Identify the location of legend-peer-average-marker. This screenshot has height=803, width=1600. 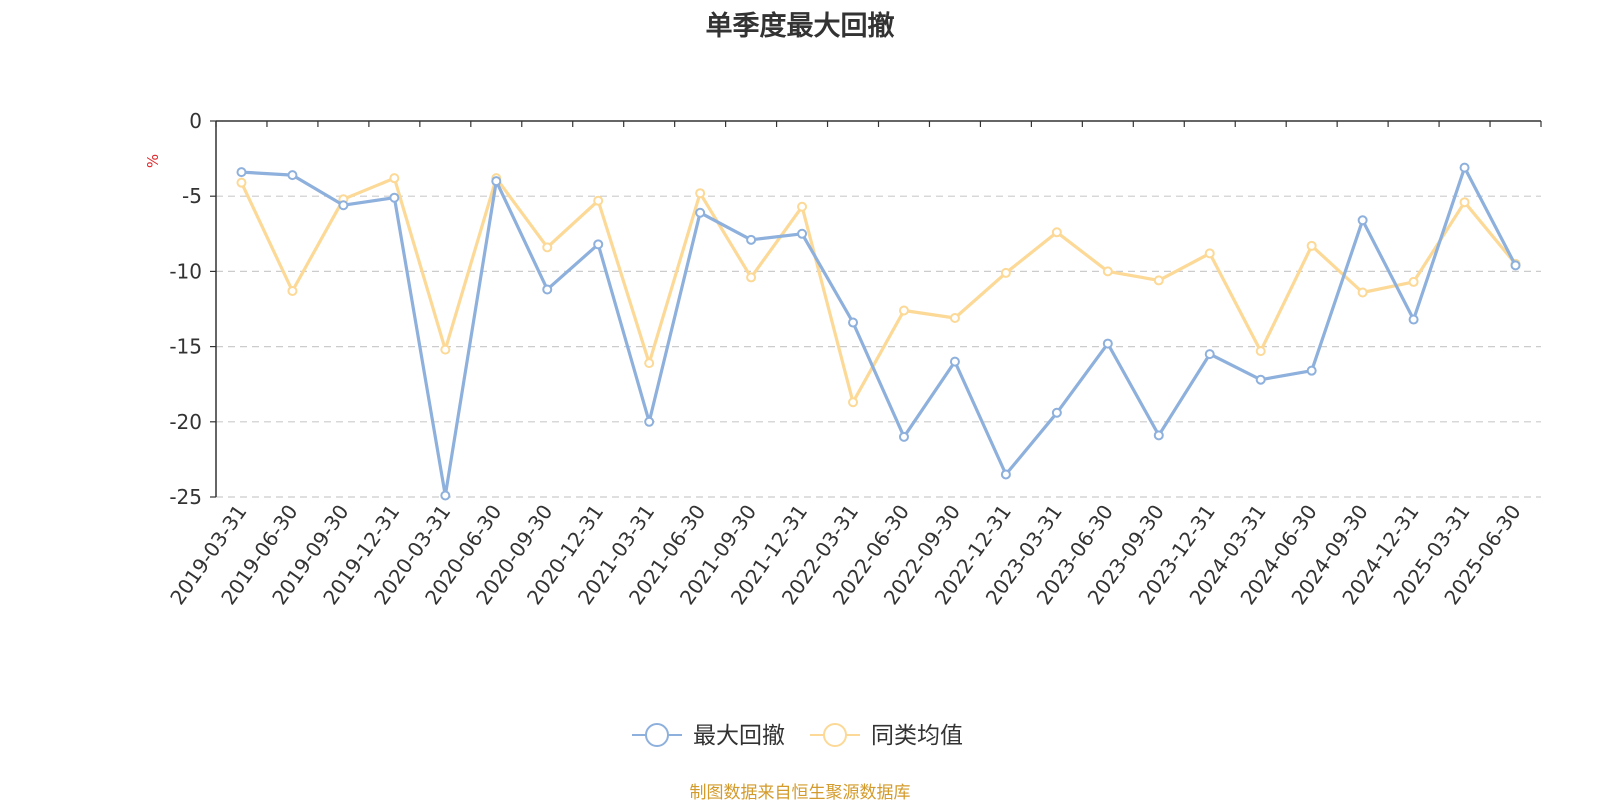
(835, 735).